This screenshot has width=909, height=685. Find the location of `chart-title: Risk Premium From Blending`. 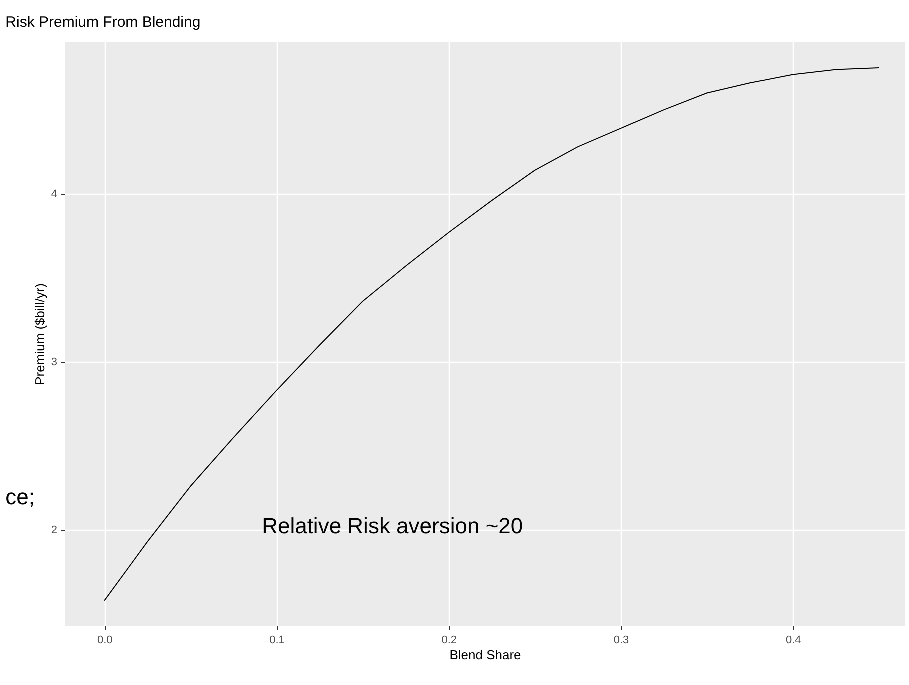

chart-title: Risk Premium From Blending is located at coordinates (103, 22).